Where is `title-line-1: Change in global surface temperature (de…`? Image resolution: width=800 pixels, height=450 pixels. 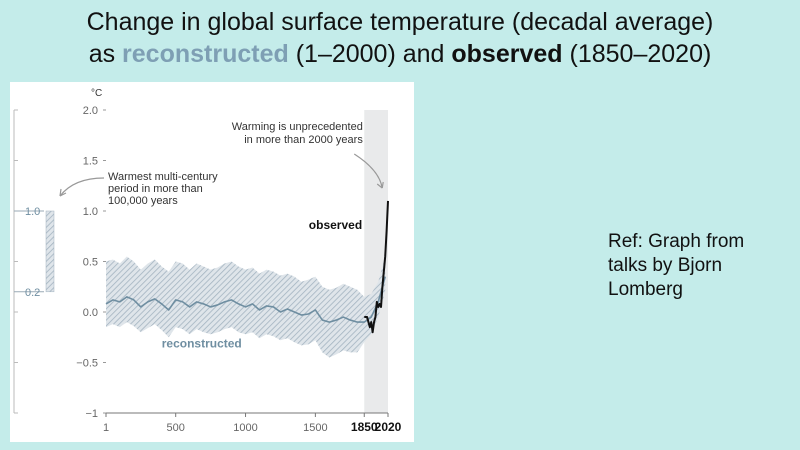
title-line-1: Change in global surface temperature (de… is located at coordinates (400, 22).